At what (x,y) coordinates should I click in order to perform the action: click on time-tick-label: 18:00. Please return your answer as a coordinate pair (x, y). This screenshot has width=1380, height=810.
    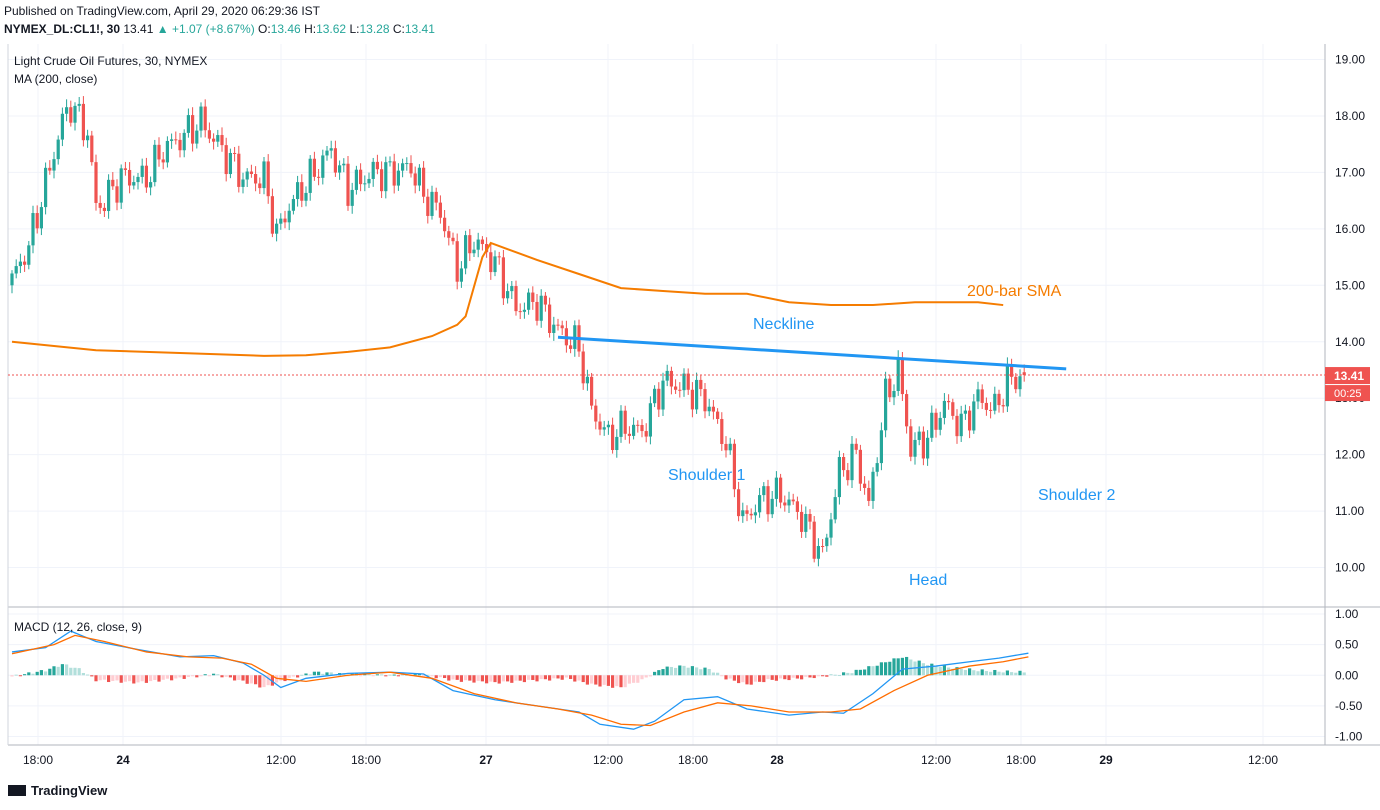
    Looking at the image, I should click on (1021, 760).